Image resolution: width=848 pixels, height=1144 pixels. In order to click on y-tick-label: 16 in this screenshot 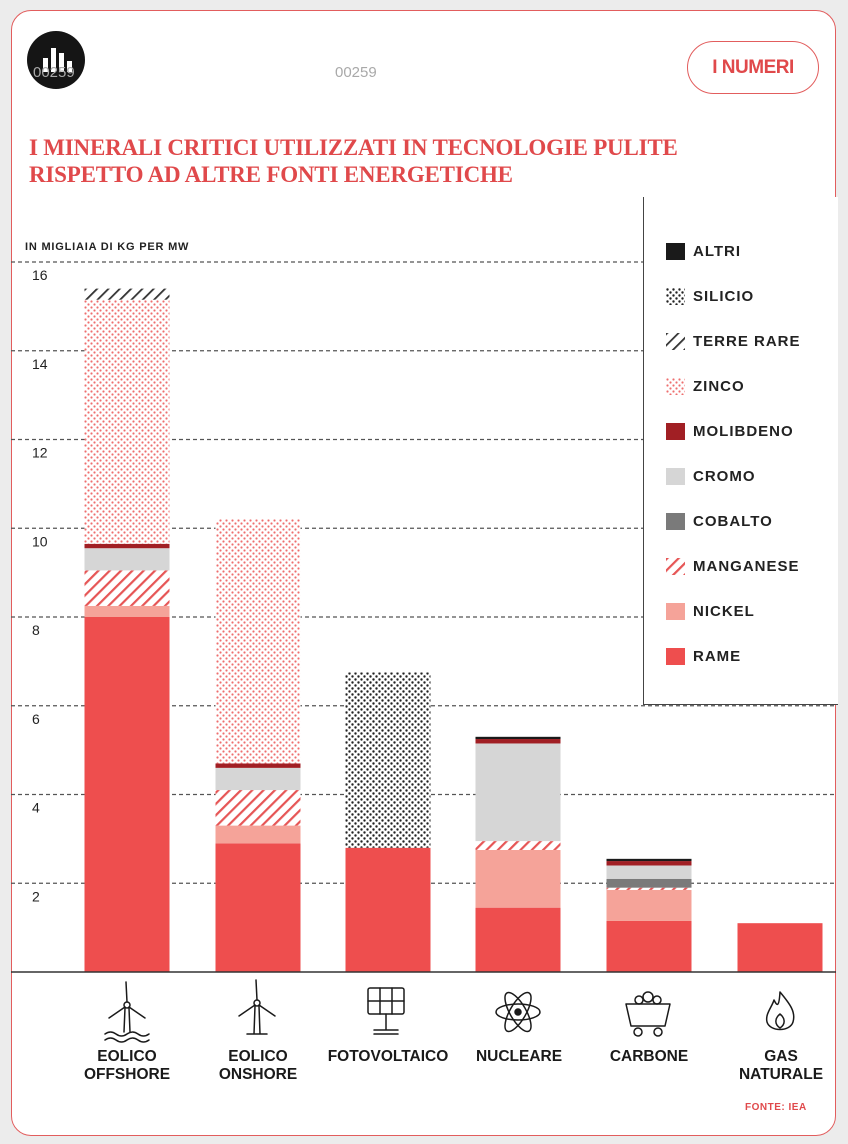, I will do `click(40, 275)`.